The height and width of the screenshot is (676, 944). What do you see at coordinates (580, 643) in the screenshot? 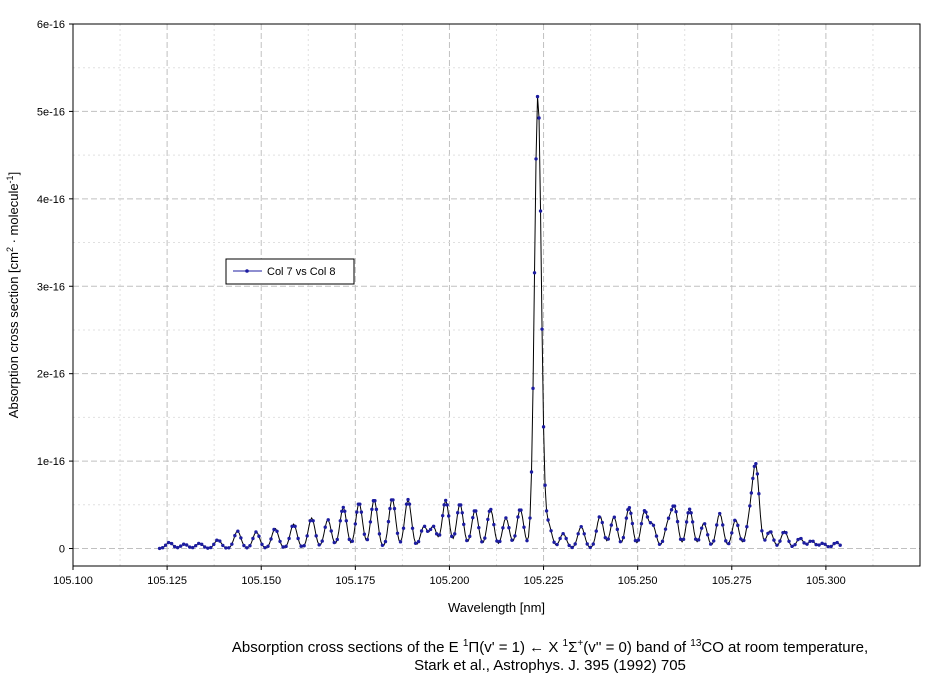
I see `caption-sup: +` at bounding box center [580, 643].